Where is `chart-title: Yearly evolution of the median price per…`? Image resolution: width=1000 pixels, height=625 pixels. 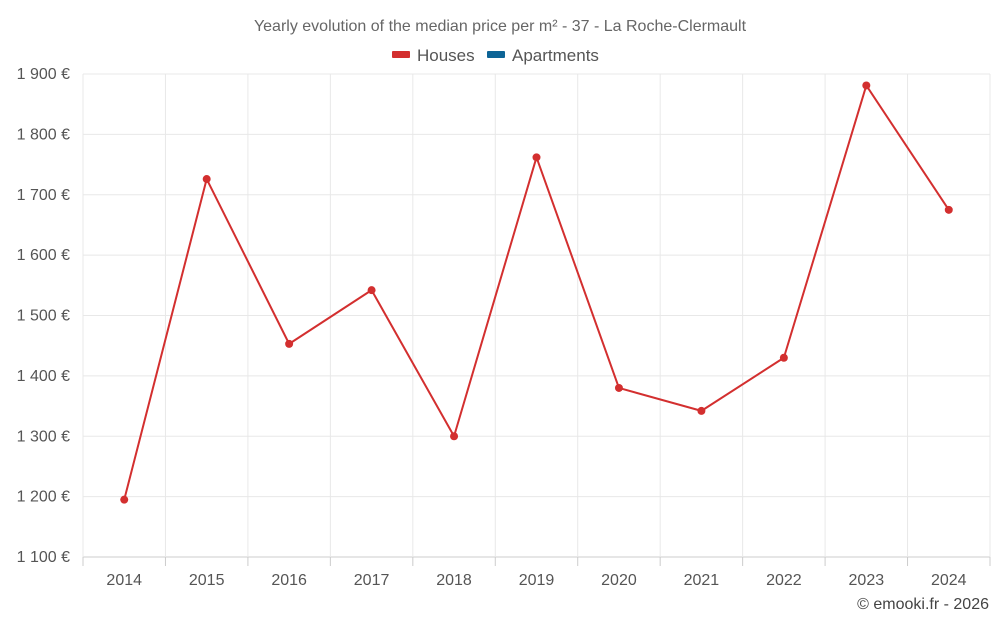 chart-title: Yearly evolution of the median price per… is located at coordinates (500, 26).